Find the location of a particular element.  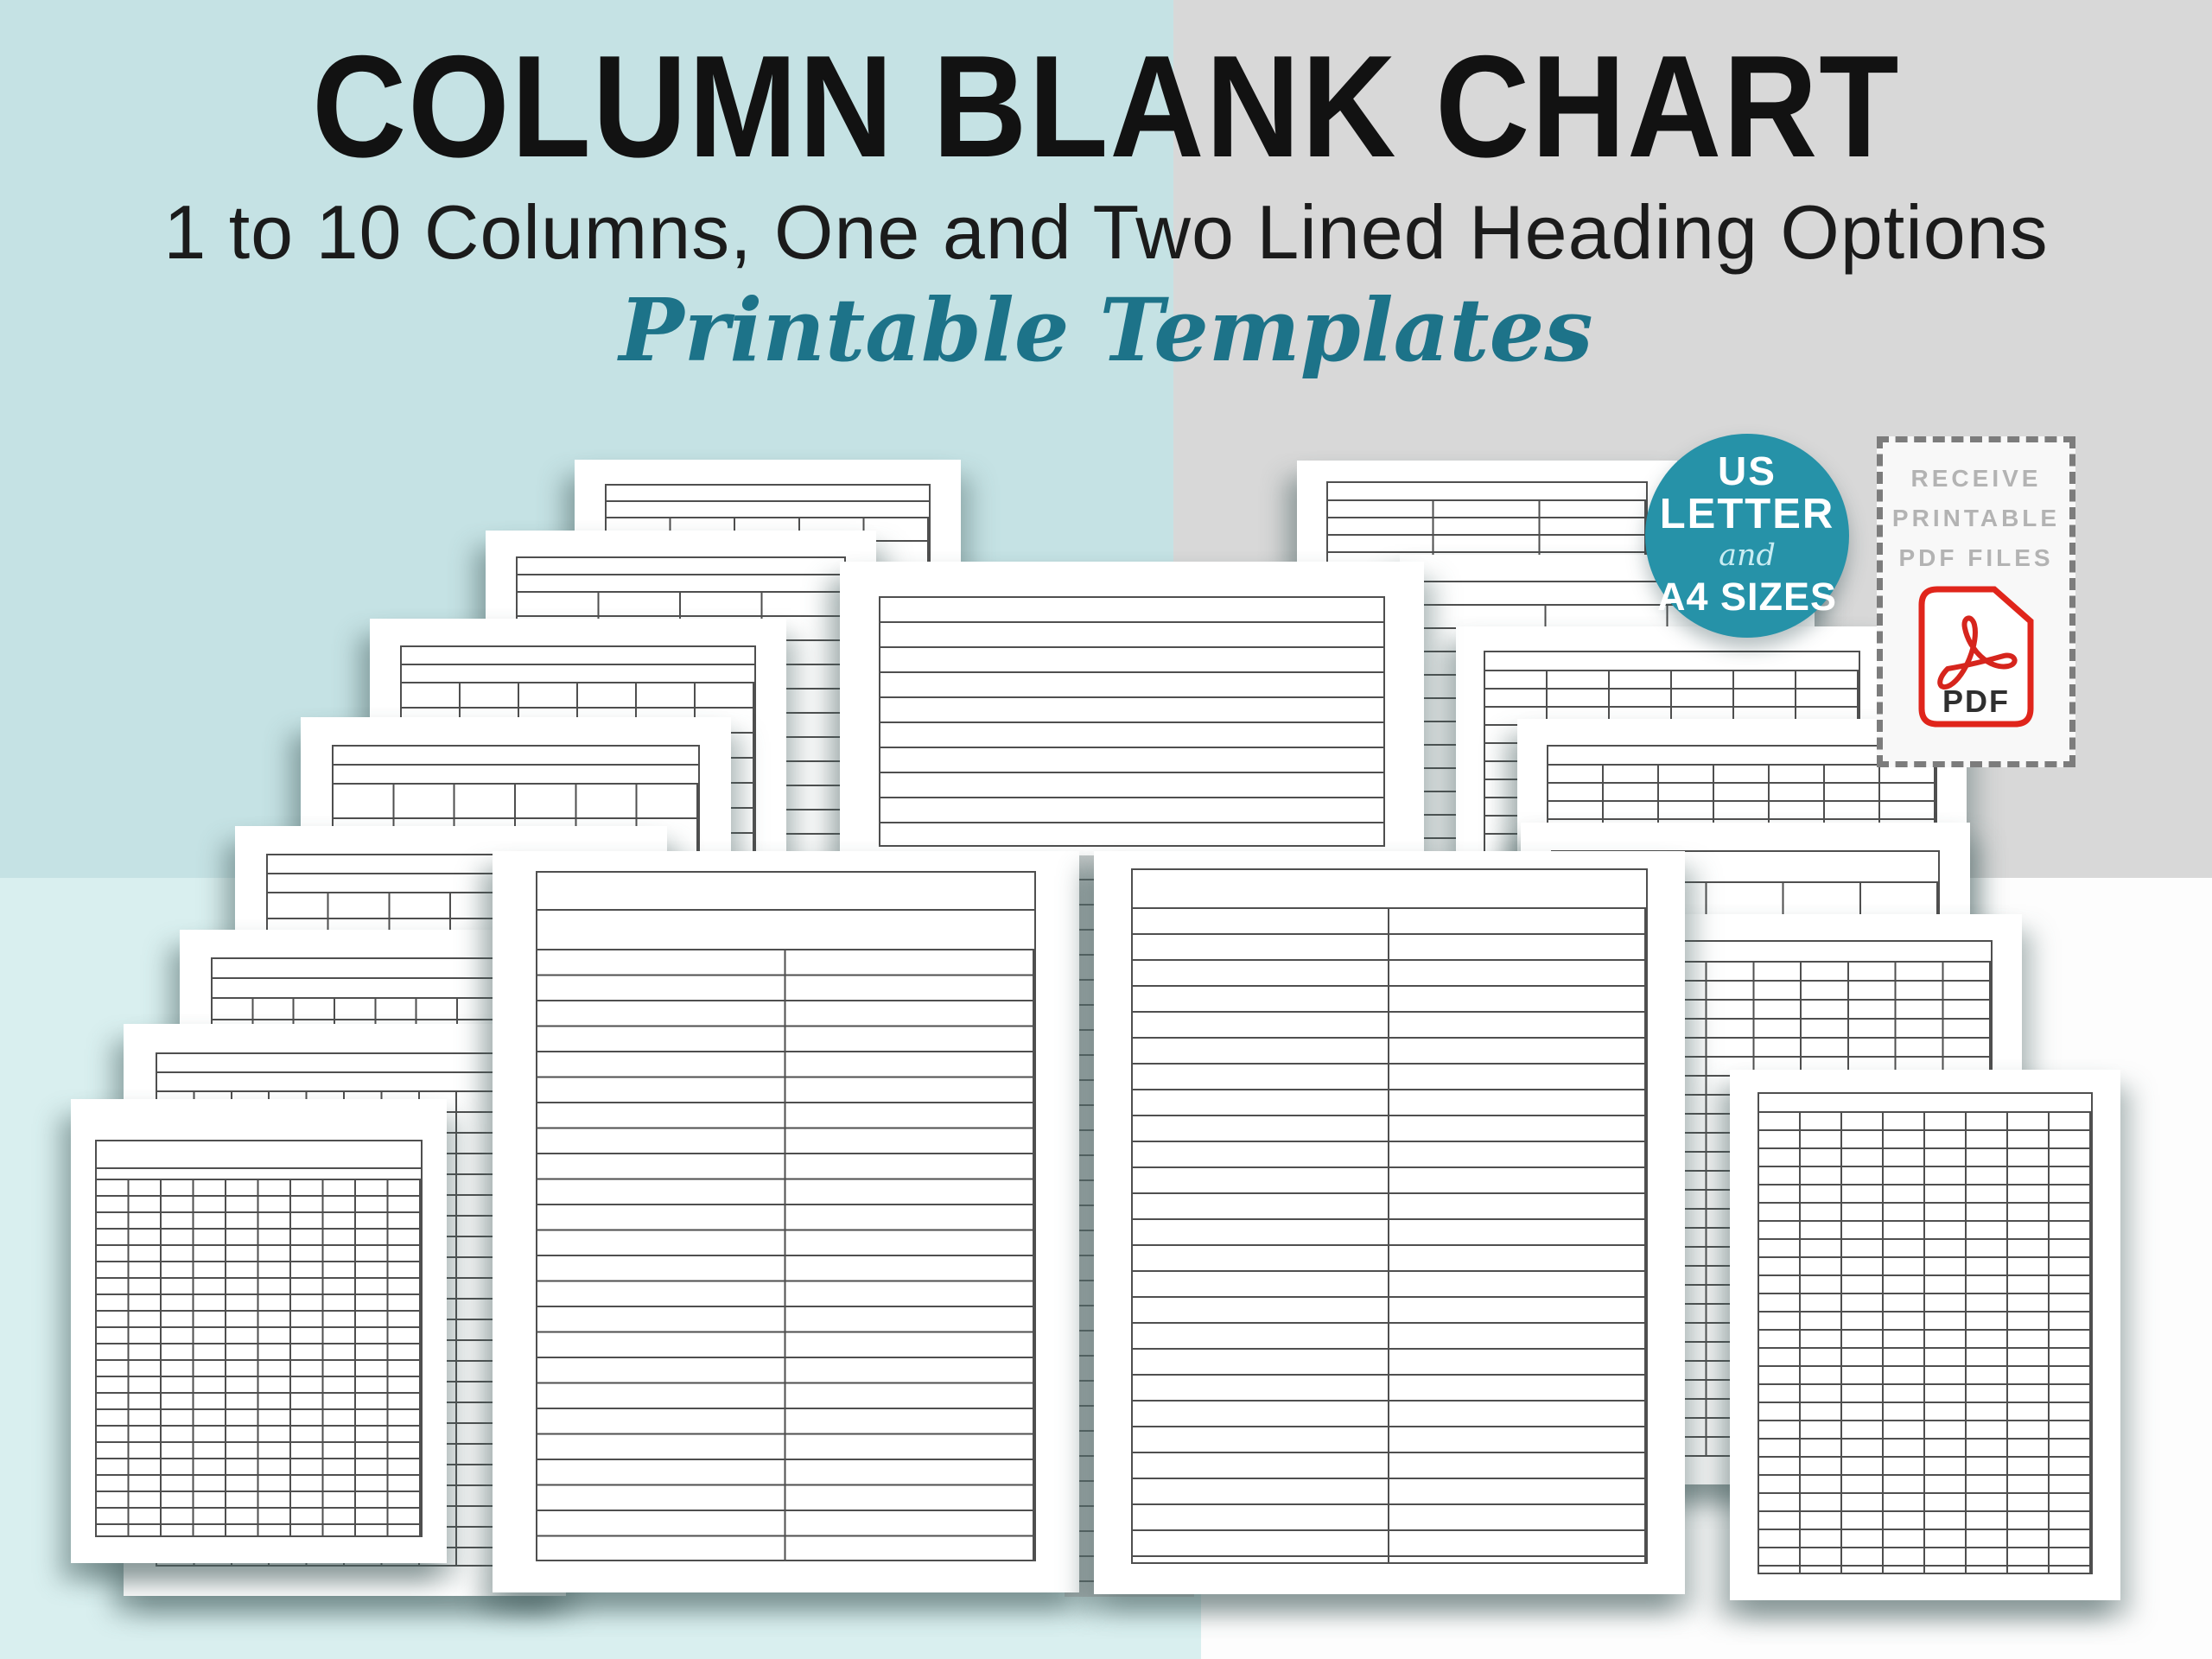

pdf-box-line-1: RECEIVE is located at coordinates (1976, 478).